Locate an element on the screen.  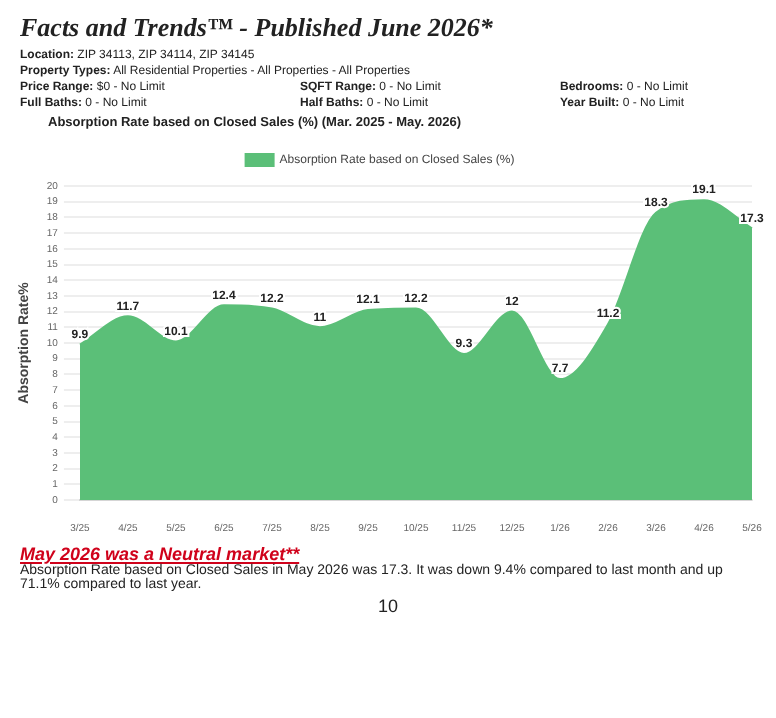
text: May 2026 was a Neutral market** is located at coordinates (161, 554).